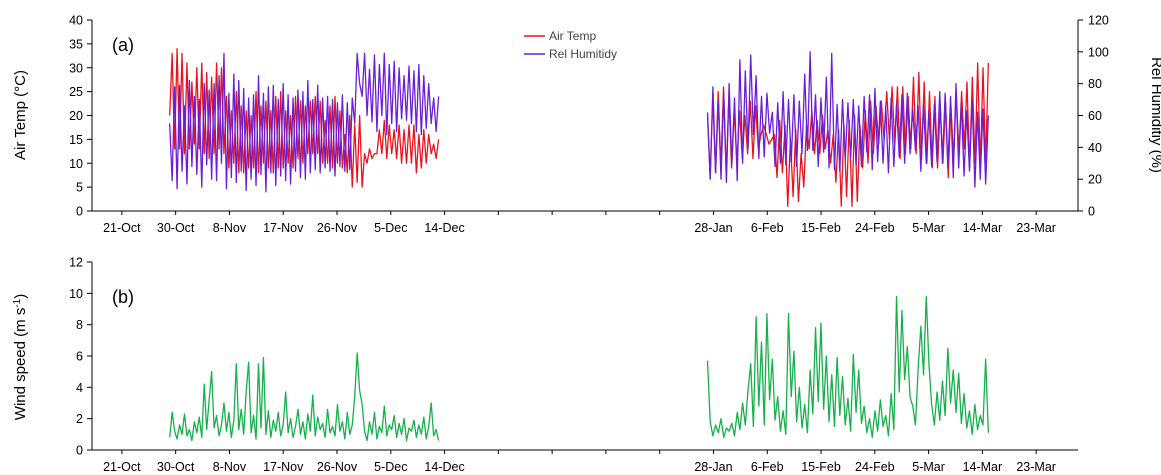  What do you see at coordinates (821, 228) in the screenshot?
I see `a-x-tick-label: 15-Feb` at bounding box center [821, 228].